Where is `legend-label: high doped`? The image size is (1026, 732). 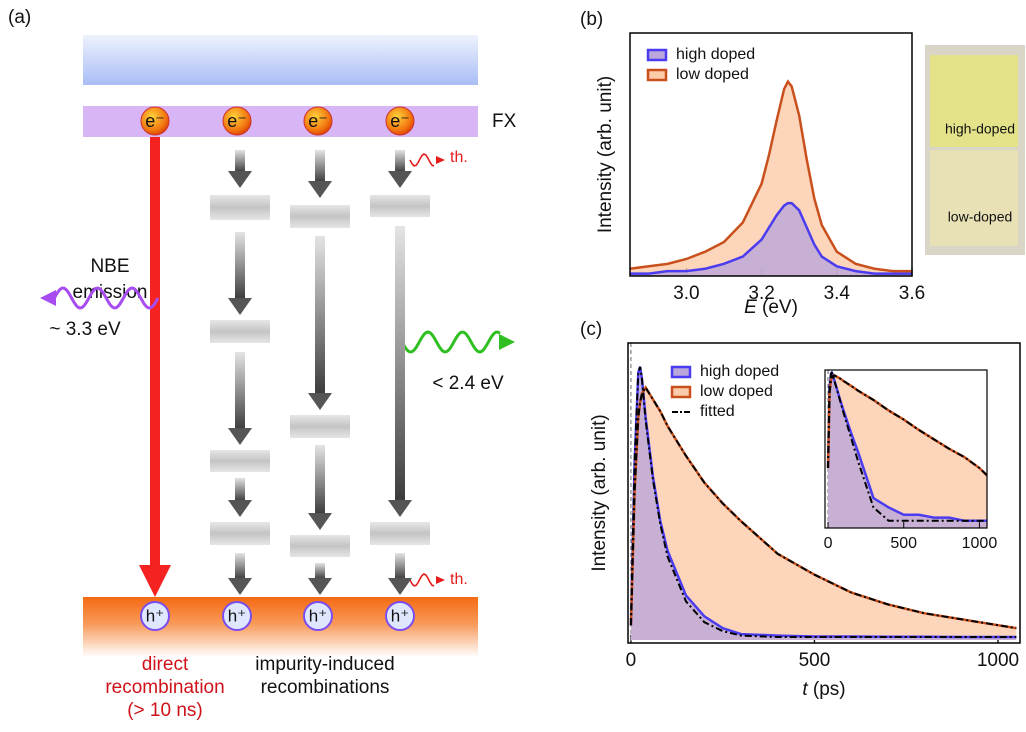 legend-label: high doped is located at coordinates (715, 54).